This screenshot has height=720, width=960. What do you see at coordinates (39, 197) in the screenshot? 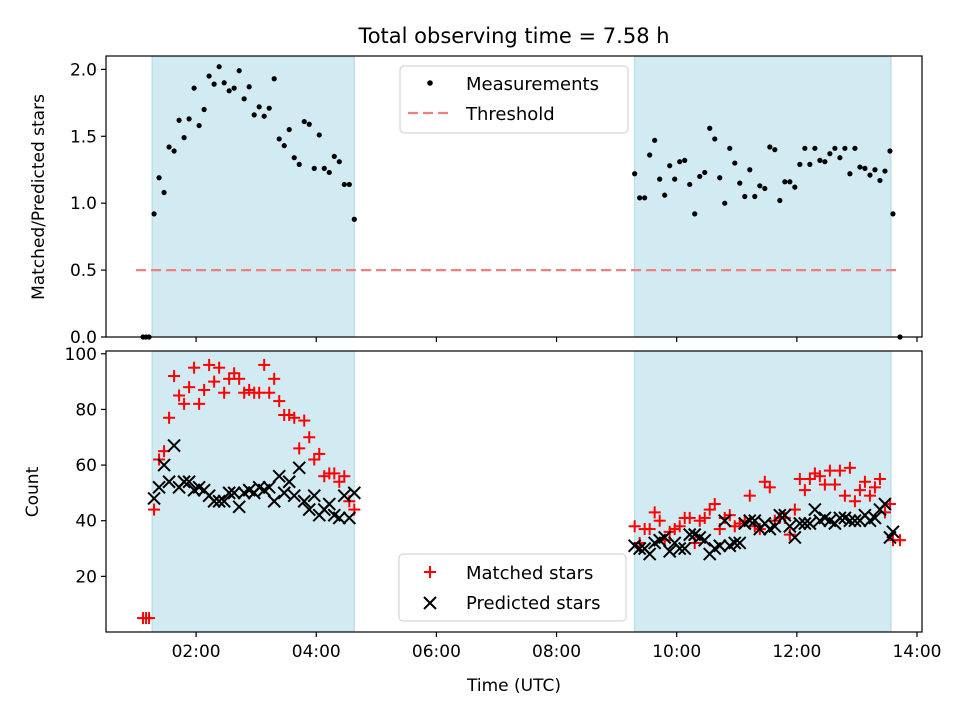
I see `top-y-axis-label: Matched/Predicted stars` at bounding box center [39, 197].